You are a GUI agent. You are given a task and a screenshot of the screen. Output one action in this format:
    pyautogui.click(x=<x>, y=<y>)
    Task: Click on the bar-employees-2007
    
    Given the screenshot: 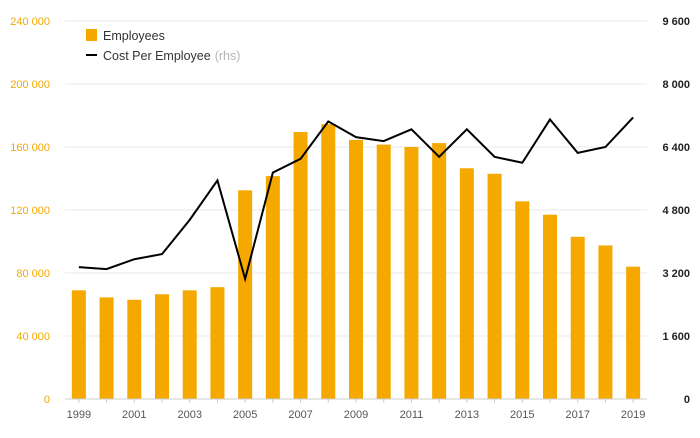 What is the action you would take?
    pyautogui.click(x=301, y=265)
    